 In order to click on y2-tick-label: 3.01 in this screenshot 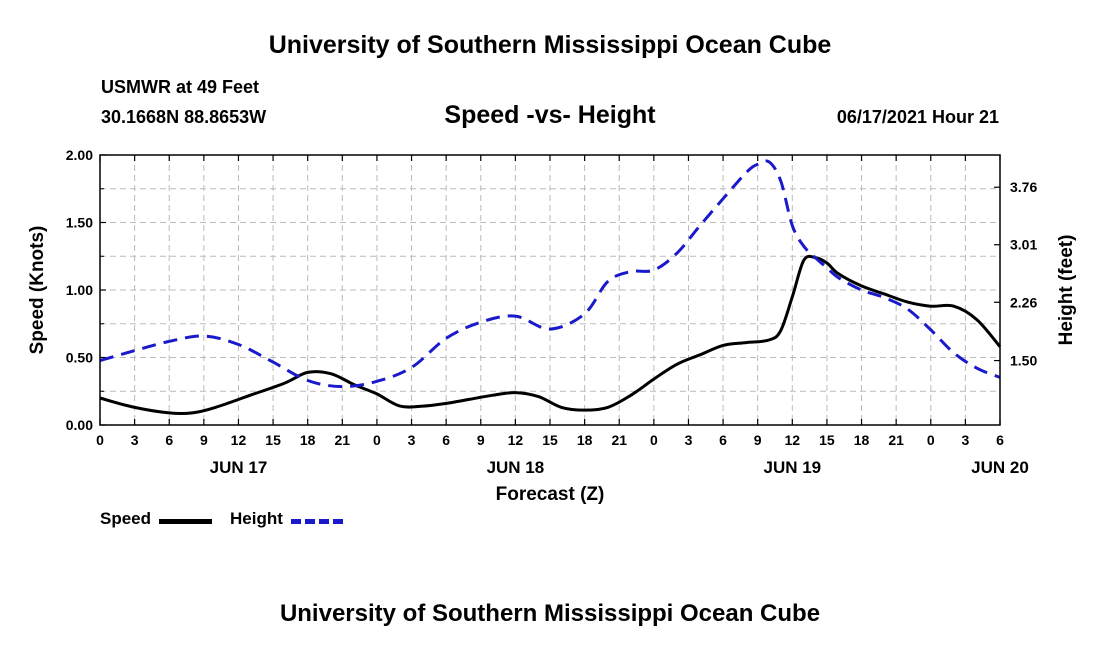, I will do `click(1023, 245)`.